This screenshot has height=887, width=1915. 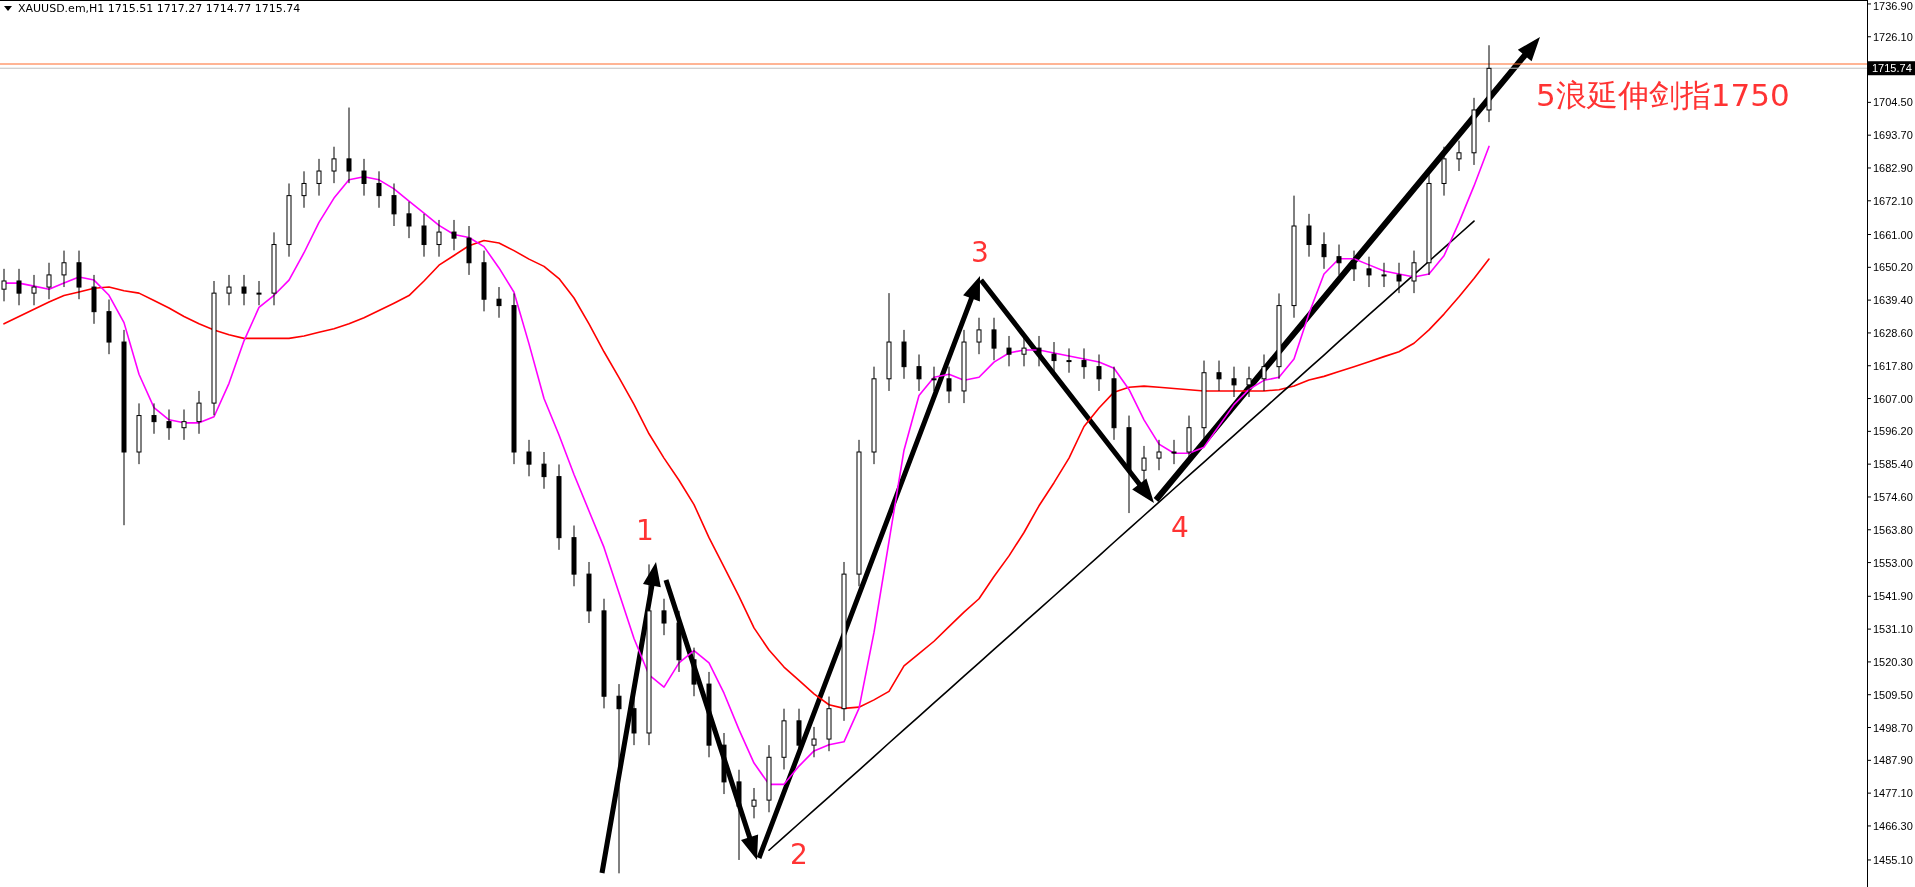 What do you see at coordinates (1663, 95) in the screenshot?
I see `text: 5浪延伸剑指1750` at bounding box center [1663, 95].